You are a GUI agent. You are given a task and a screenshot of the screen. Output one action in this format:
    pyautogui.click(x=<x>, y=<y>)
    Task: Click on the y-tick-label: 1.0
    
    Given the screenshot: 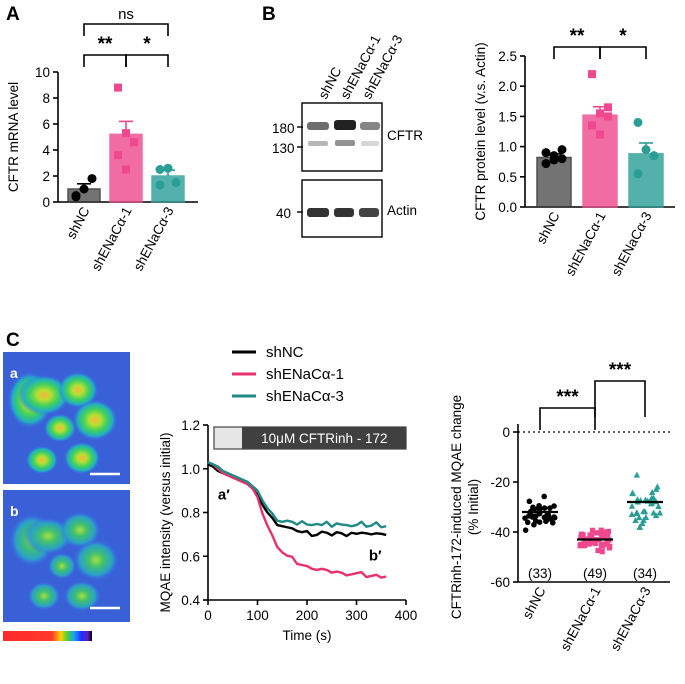 What is the action you would take?
    pyautogui.click(x=190, y=469)
    